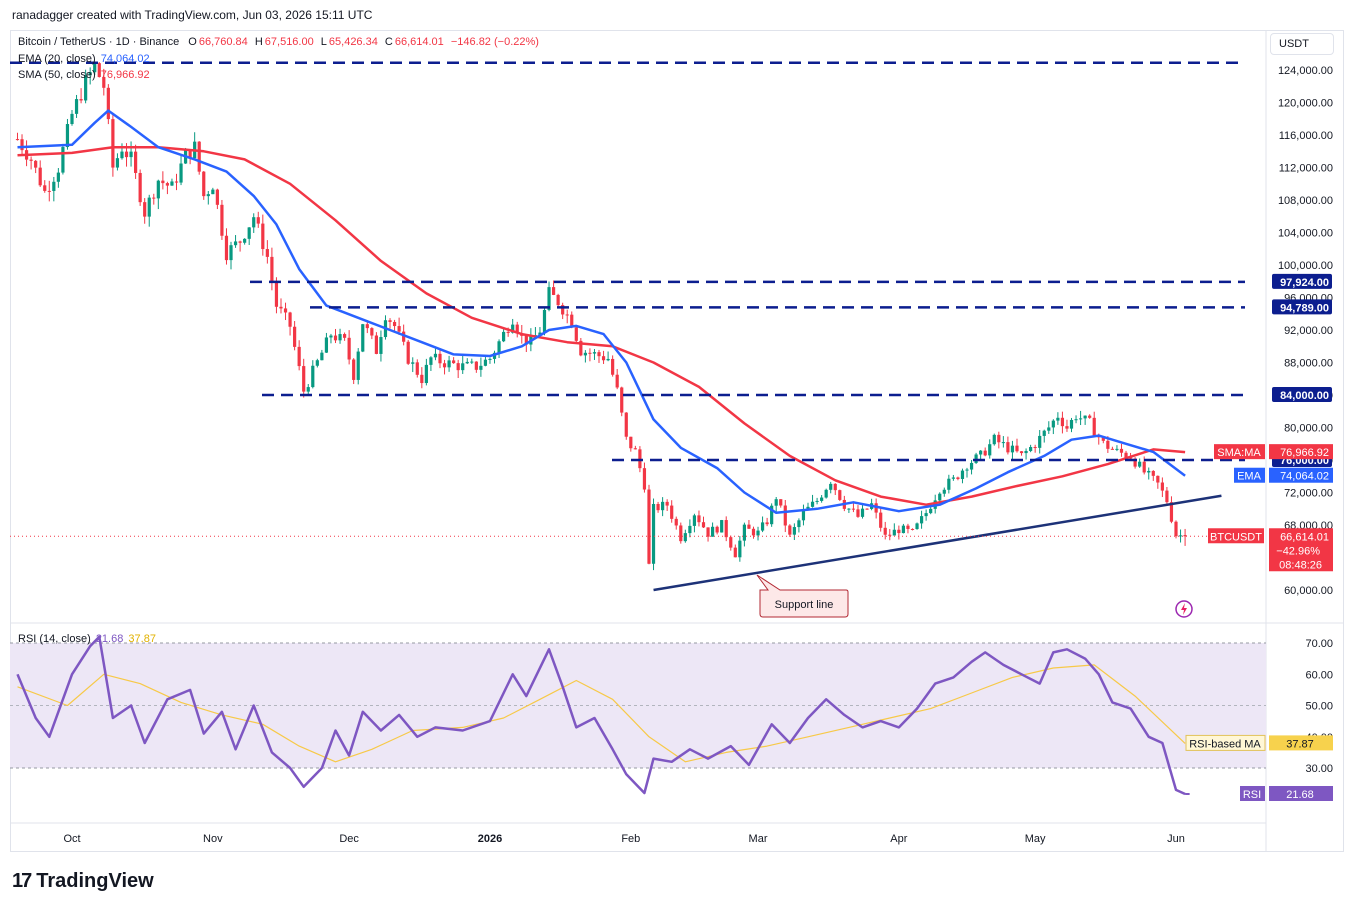 Image resolution: width=1354 pixels, height=912 pixels. What do you see at coordinates (83, 881) in the screenshot?
I see `tradingview-logo: 17 TradingView` at bounding box center [83, 881].